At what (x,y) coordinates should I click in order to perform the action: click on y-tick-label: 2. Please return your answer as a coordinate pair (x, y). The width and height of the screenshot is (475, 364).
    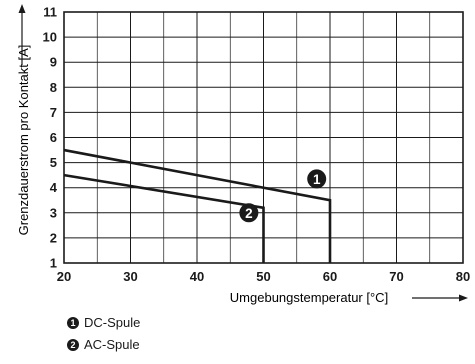
    Looking at the image, I should click on (53, 237).